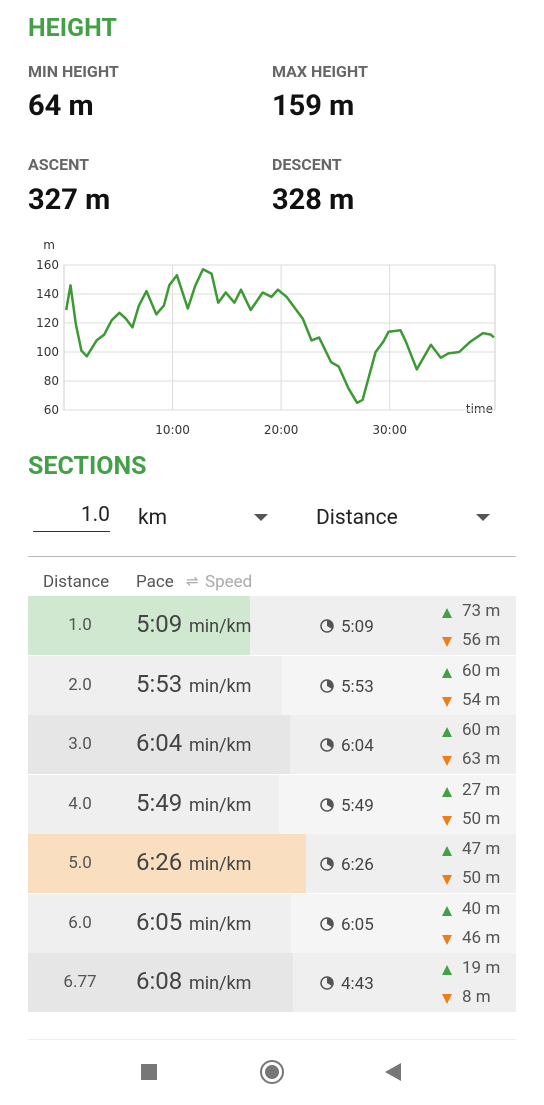 This screenshot has height=1105, width=544. What do you see at coordinates (59, 164) in the screenshot?
I see `stat-label: ASCENT` at bounding box center [59, 164].